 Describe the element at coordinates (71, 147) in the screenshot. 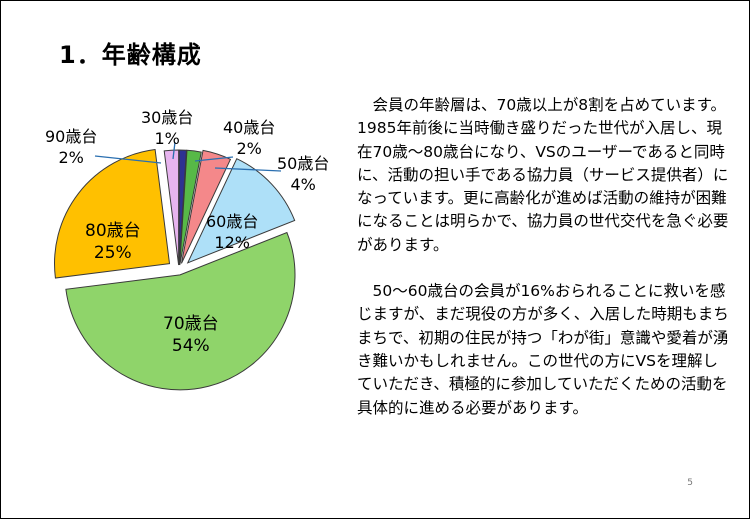

I see `slice-label-90s: 90歳台 2%` at that location.